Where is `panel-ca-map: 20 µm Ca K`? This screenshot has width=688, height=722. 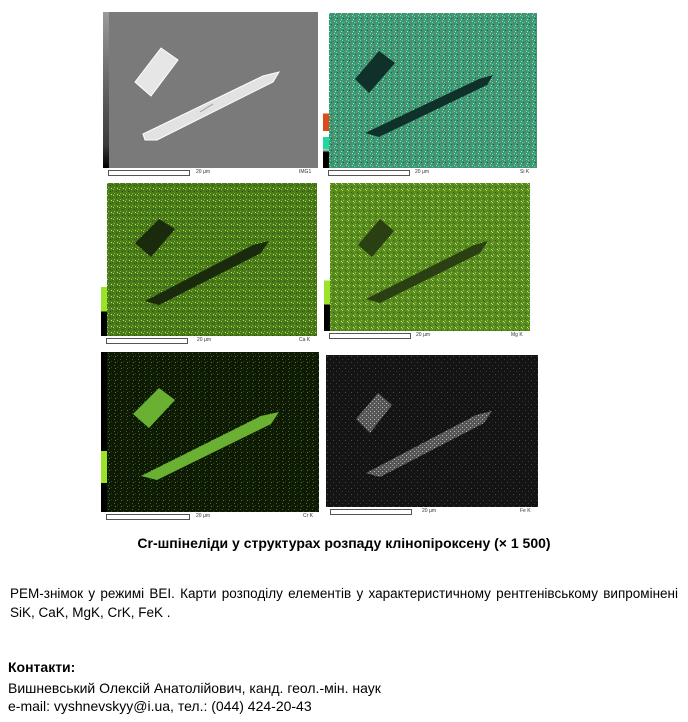 panel-ca-map: 20 µm Ca K is located at coordinates (209, 264).